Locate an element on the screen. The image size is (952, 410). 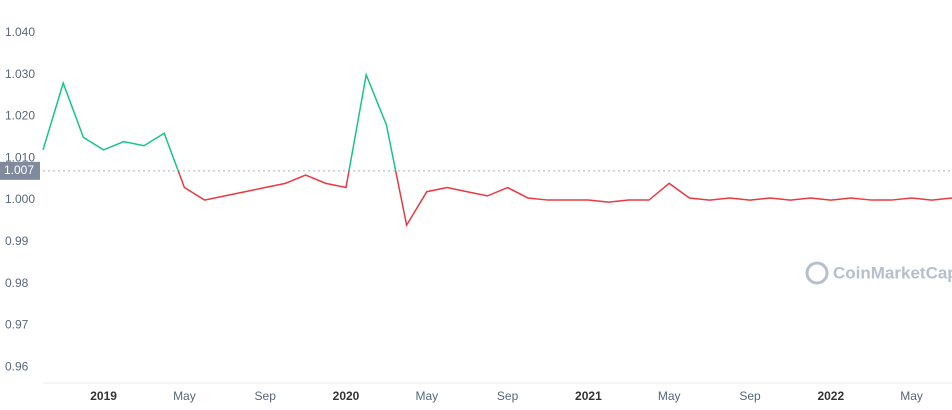
x-tick-label: 2020 is located at coordinates (346, 396).